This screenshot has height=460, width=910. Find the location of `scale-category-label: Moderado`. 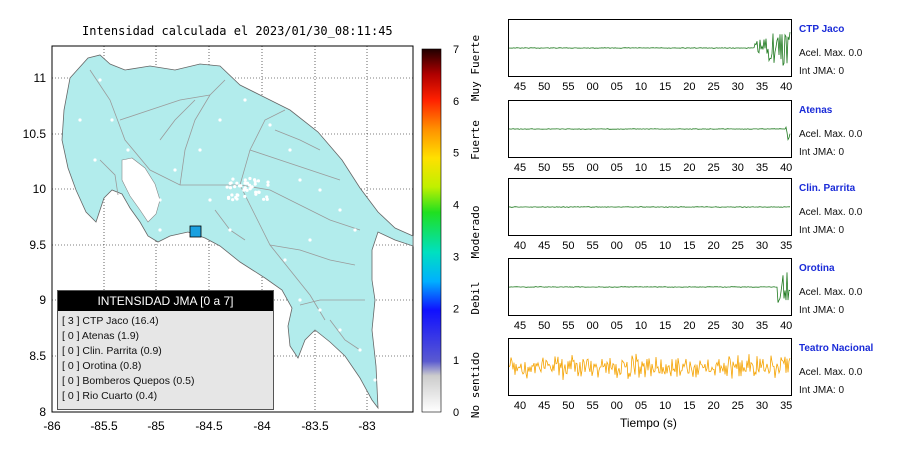

scale-category-label: Moderado is located at coordinates (475, 232).